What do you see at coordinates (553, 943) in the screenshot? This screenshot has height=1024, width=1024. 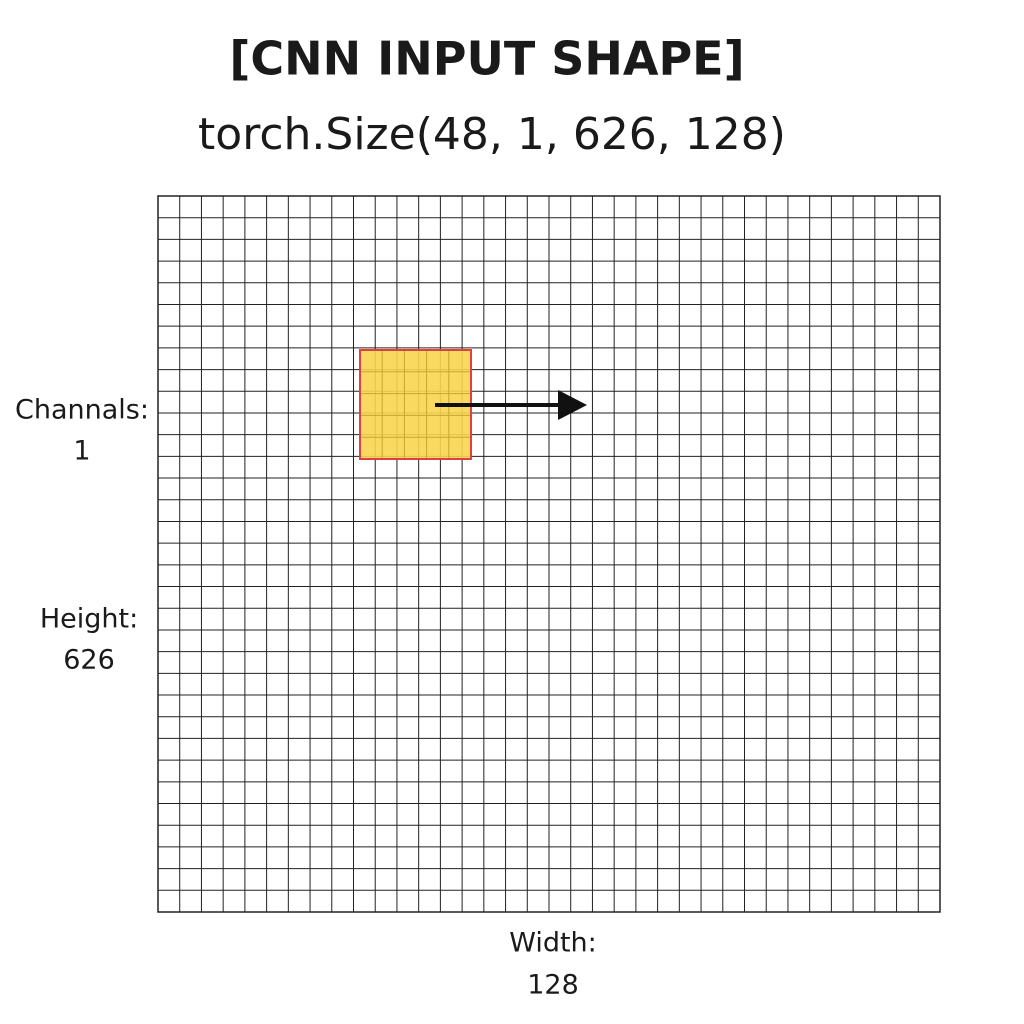 I see `width-label: Width:` at bounding box center [553, 943].